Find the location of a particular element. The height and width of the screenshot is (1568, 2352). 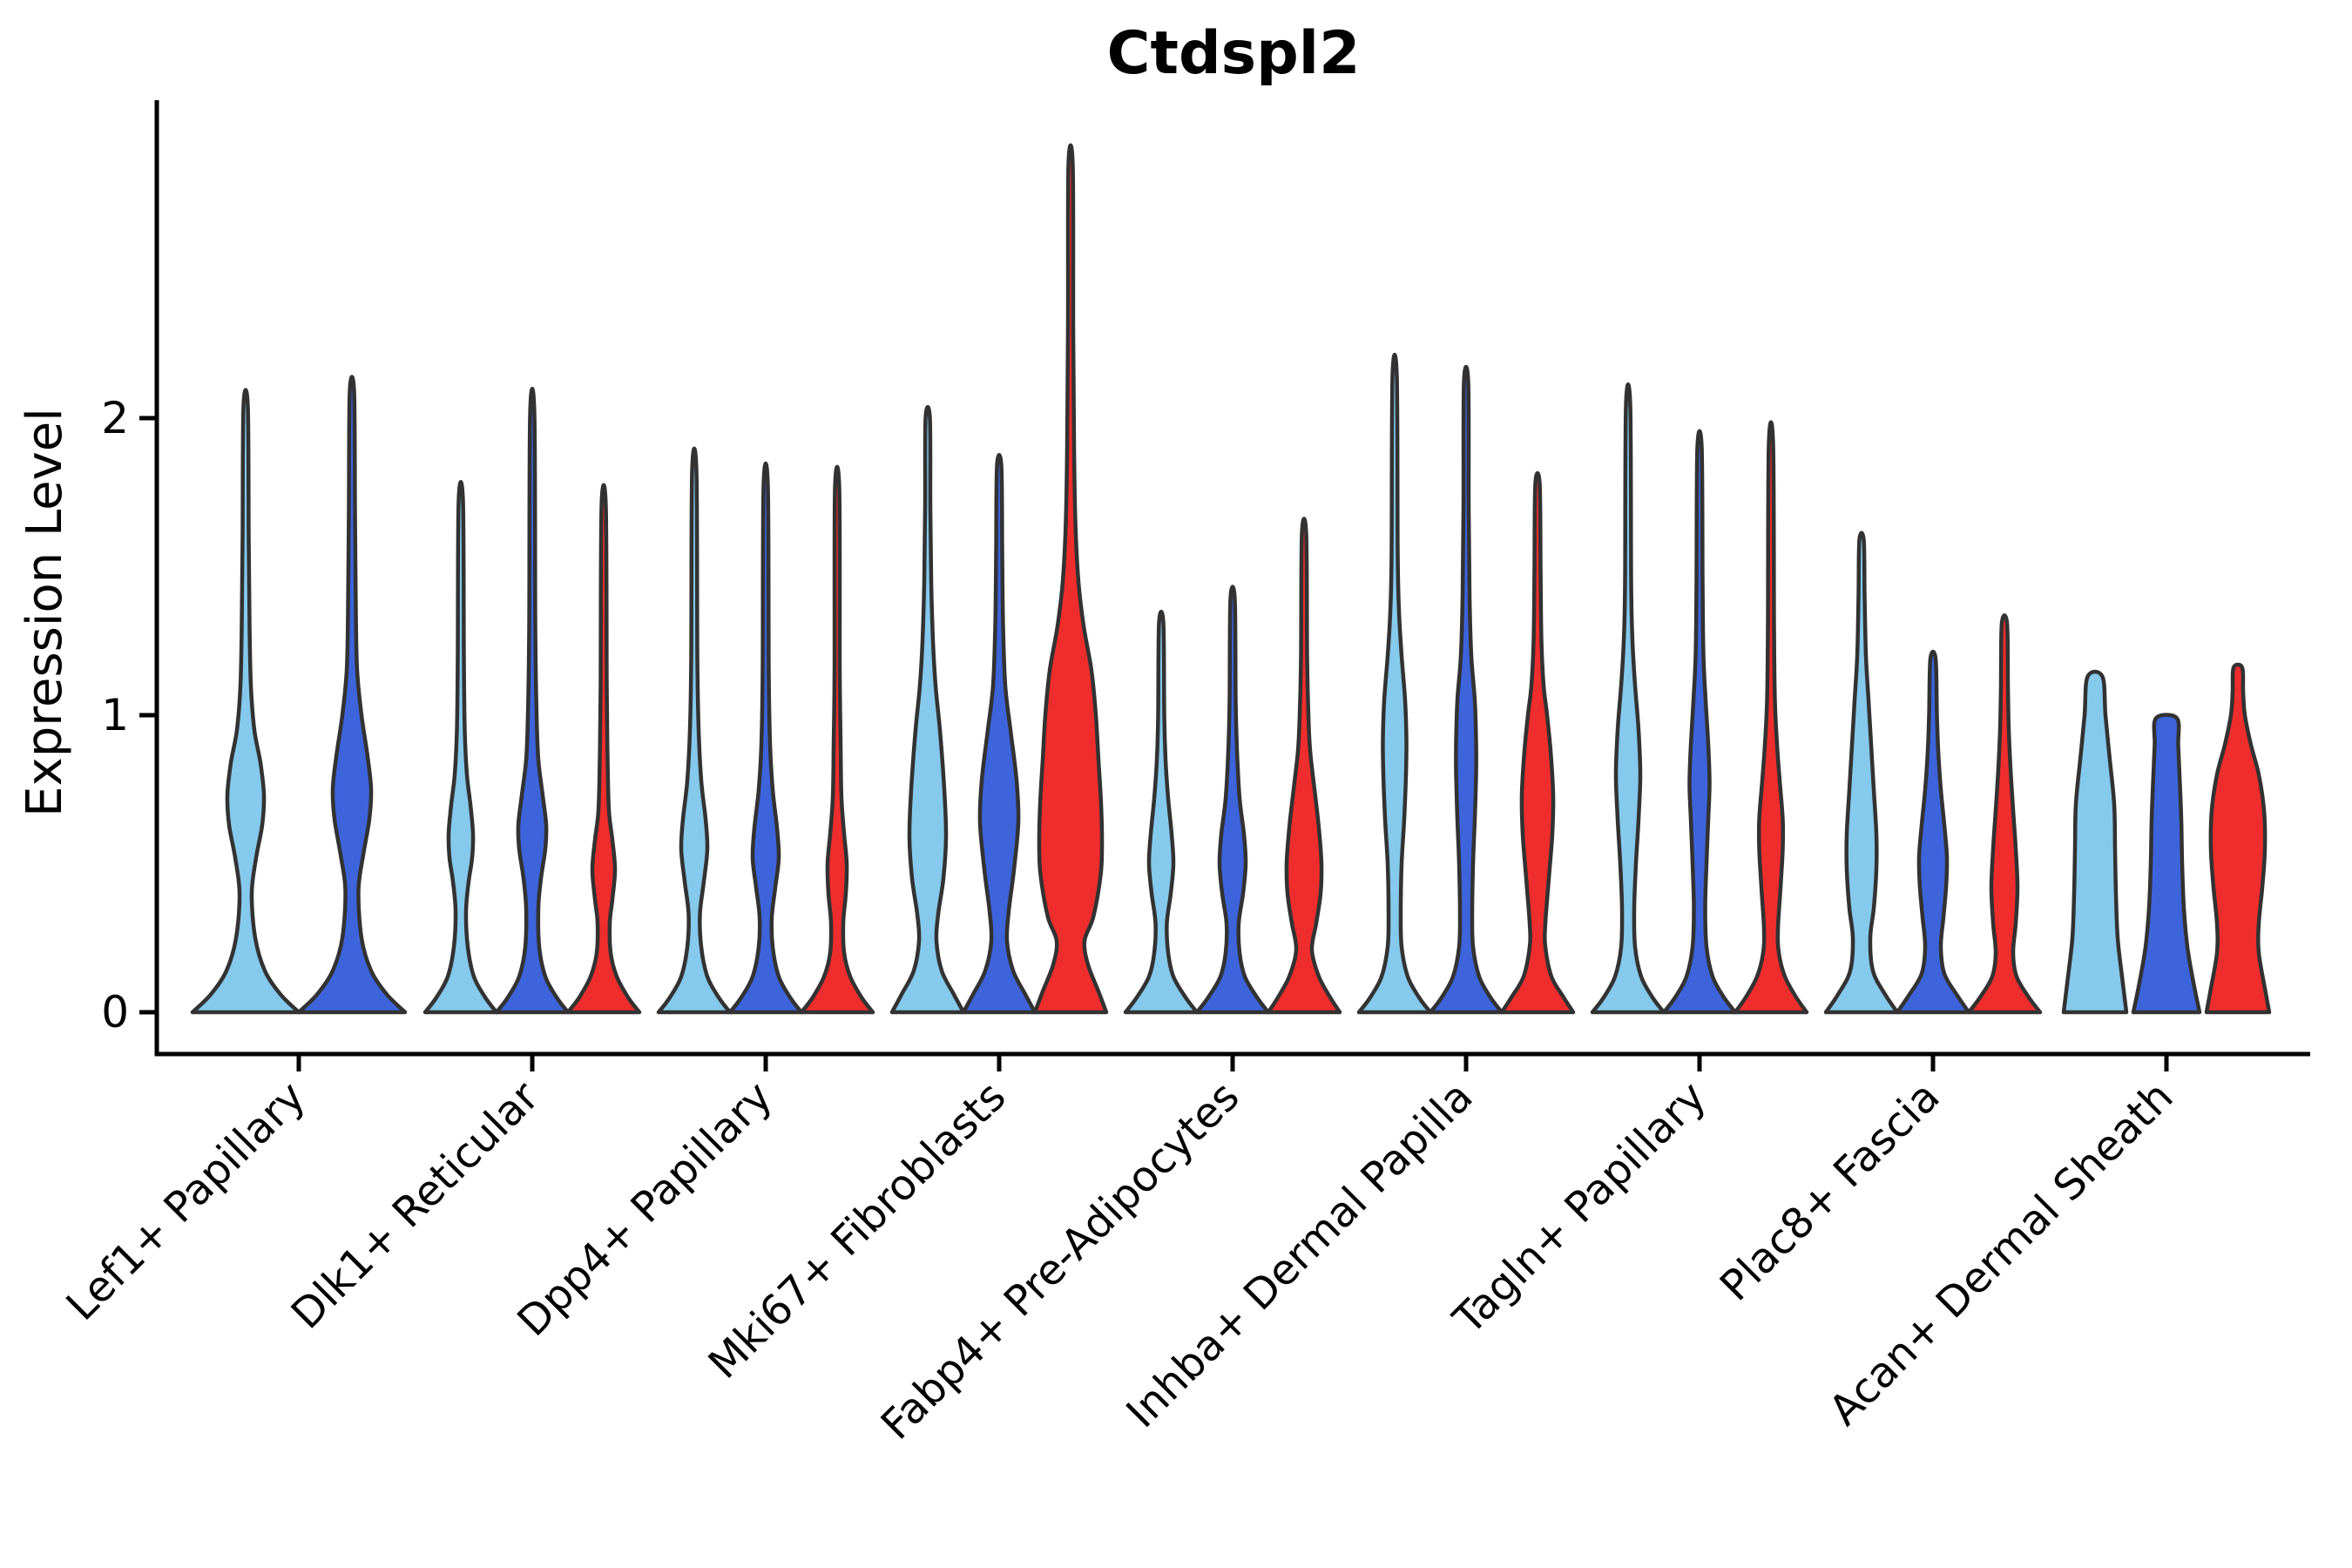

violin-sample-lightblue-group6 is located at coordinates (1394, 684).